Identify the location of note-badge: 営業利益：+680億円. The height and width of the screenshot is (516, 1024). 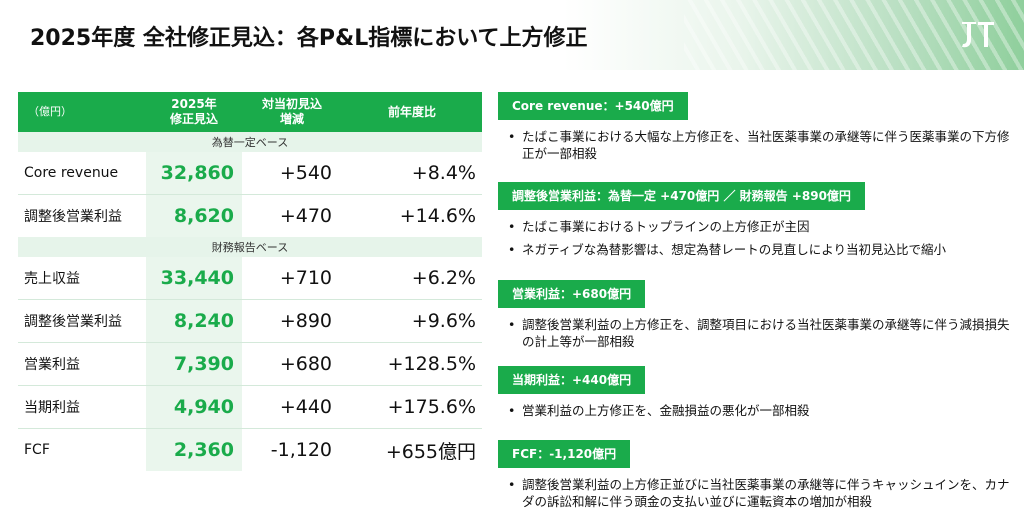
(572, 294).